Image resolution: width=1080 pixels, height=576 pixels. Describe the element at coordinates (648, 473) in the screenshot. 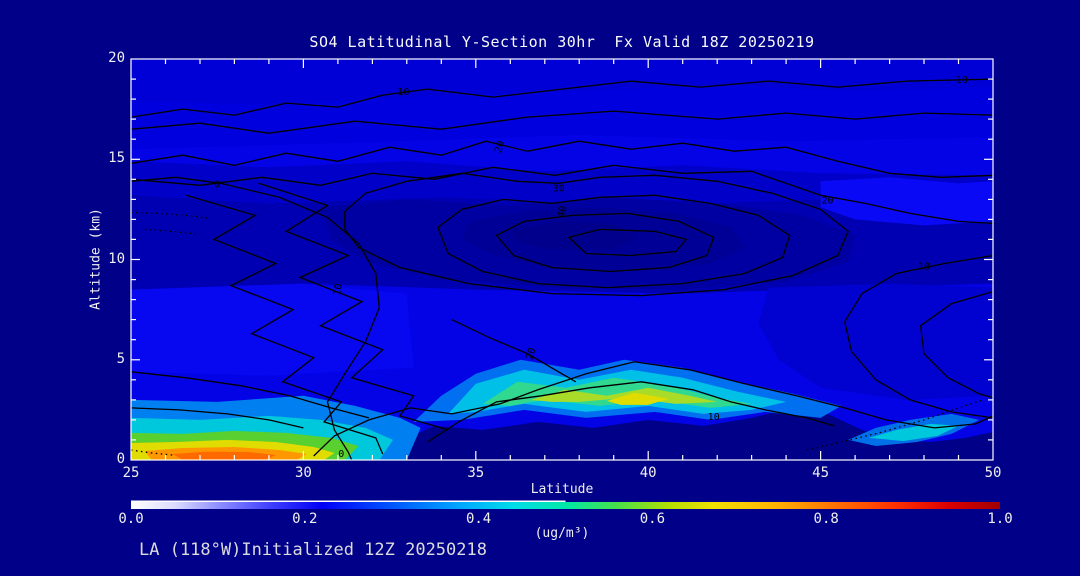

I see `x-axis-tick-label: 40` at that location.